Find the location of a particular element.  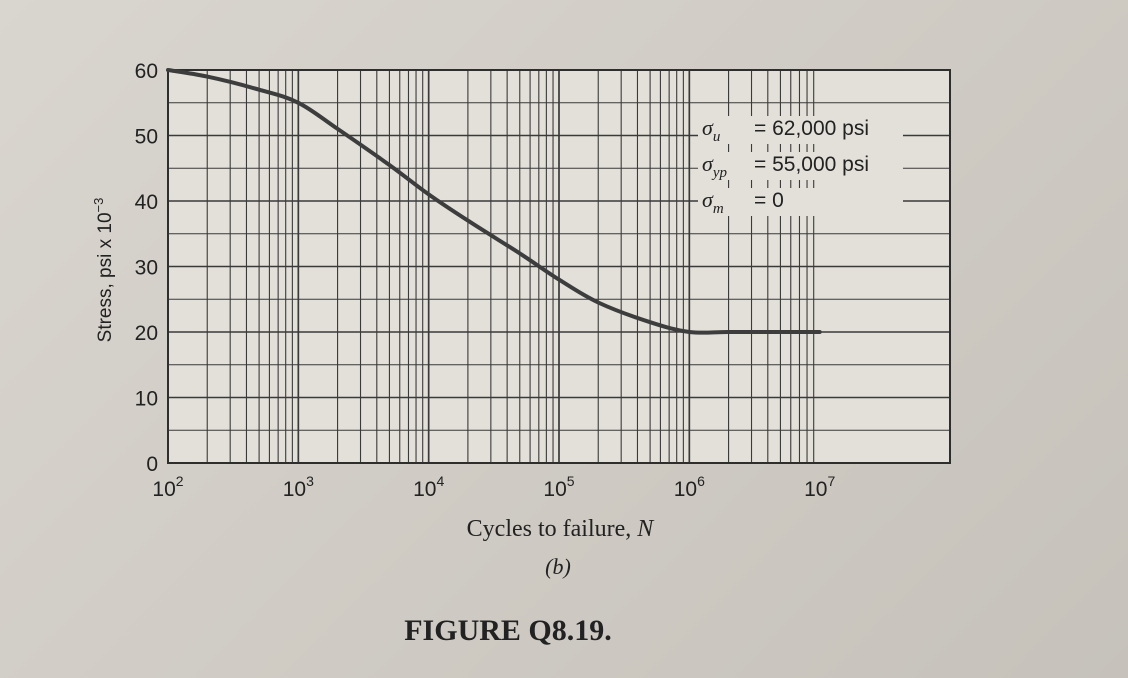

subfigure-label: (b) is located at coordinates (558, 566).